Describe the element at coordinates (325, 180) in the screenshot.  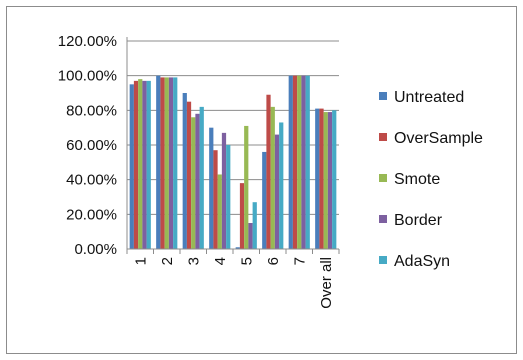
I see `bar-smote-over-all` at that location.